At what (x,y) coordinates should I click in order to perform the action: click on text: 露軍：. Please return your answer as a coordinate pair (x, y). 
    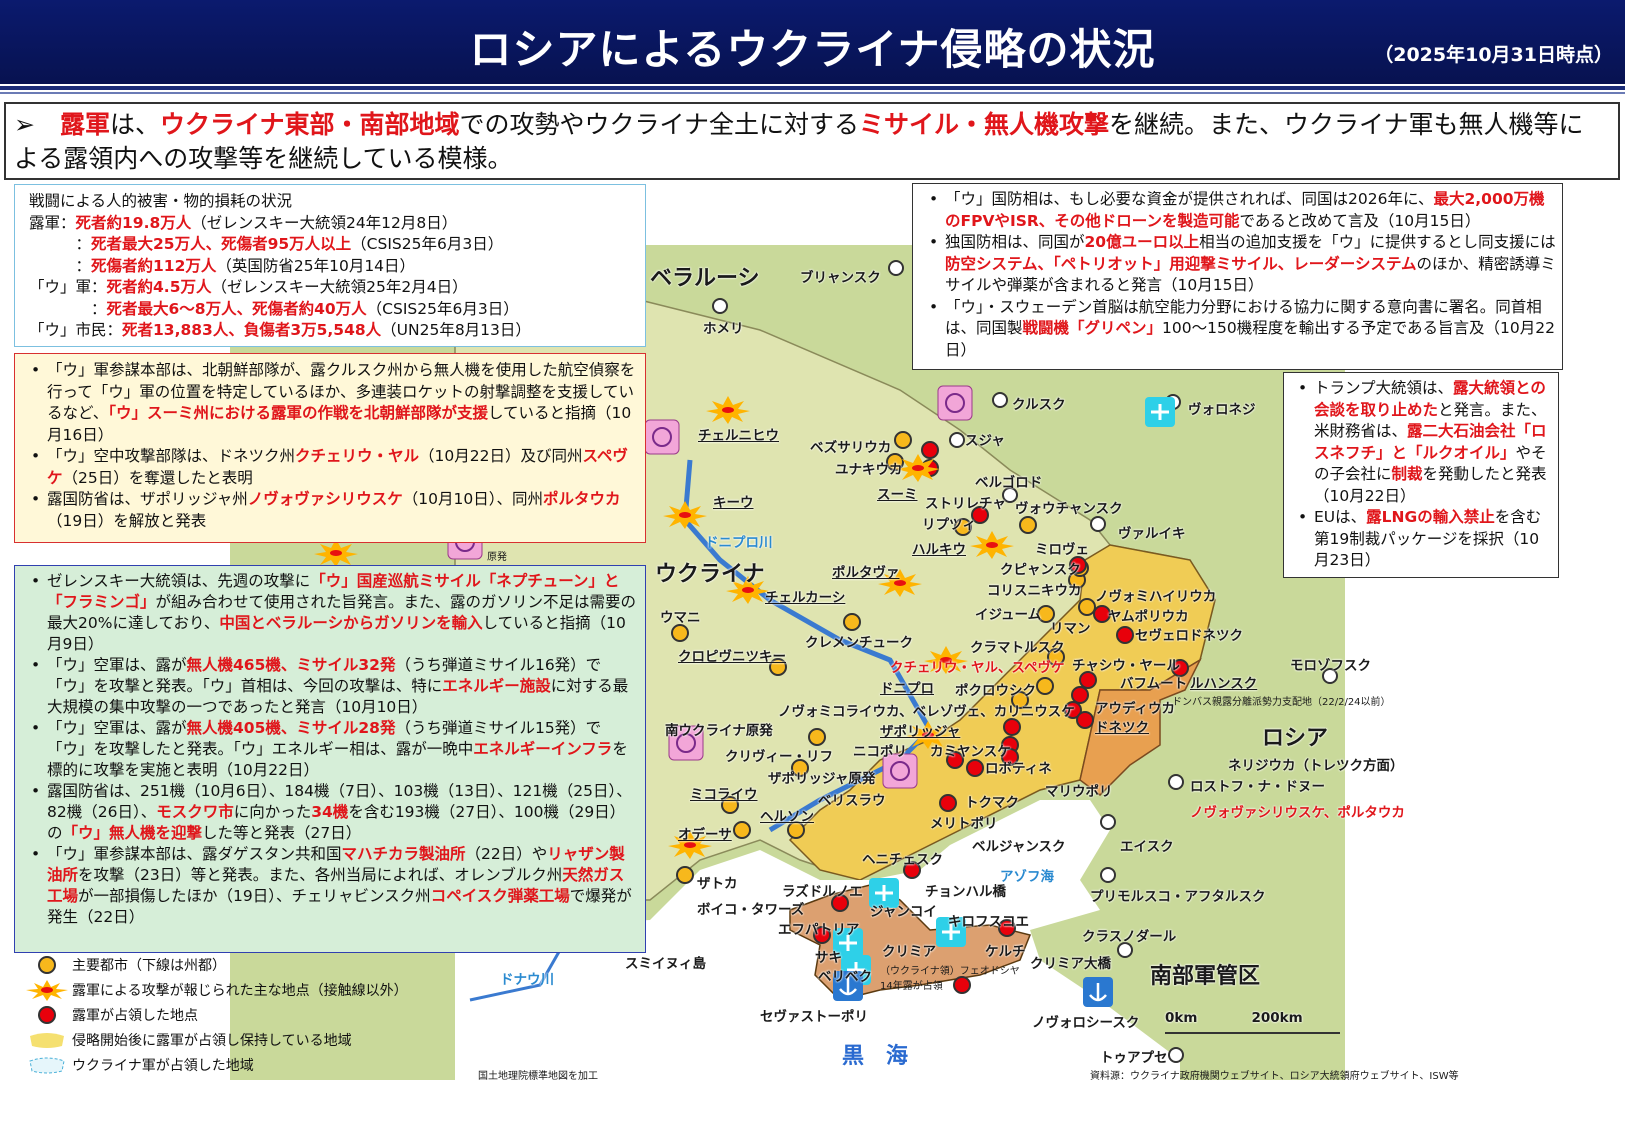
    Looking at the image, I should click on (52, 222).